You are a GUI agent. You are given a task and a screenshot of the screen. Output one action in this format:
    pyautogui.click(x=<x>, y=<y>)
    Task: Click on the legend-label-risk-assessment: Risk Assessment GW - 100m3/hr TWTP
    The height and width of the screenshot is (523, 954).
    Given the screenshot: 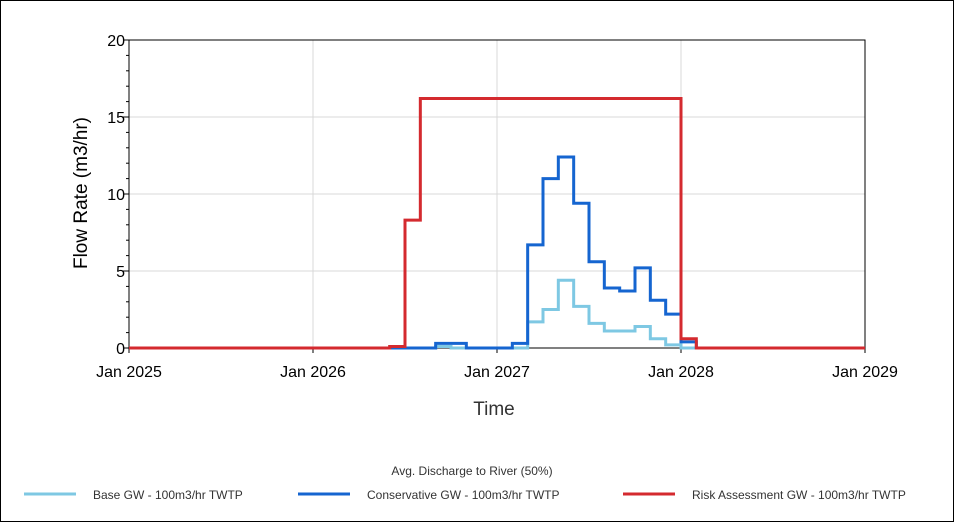 What is the action you would take?
    pyautogui.click(x=799, y=495)
    